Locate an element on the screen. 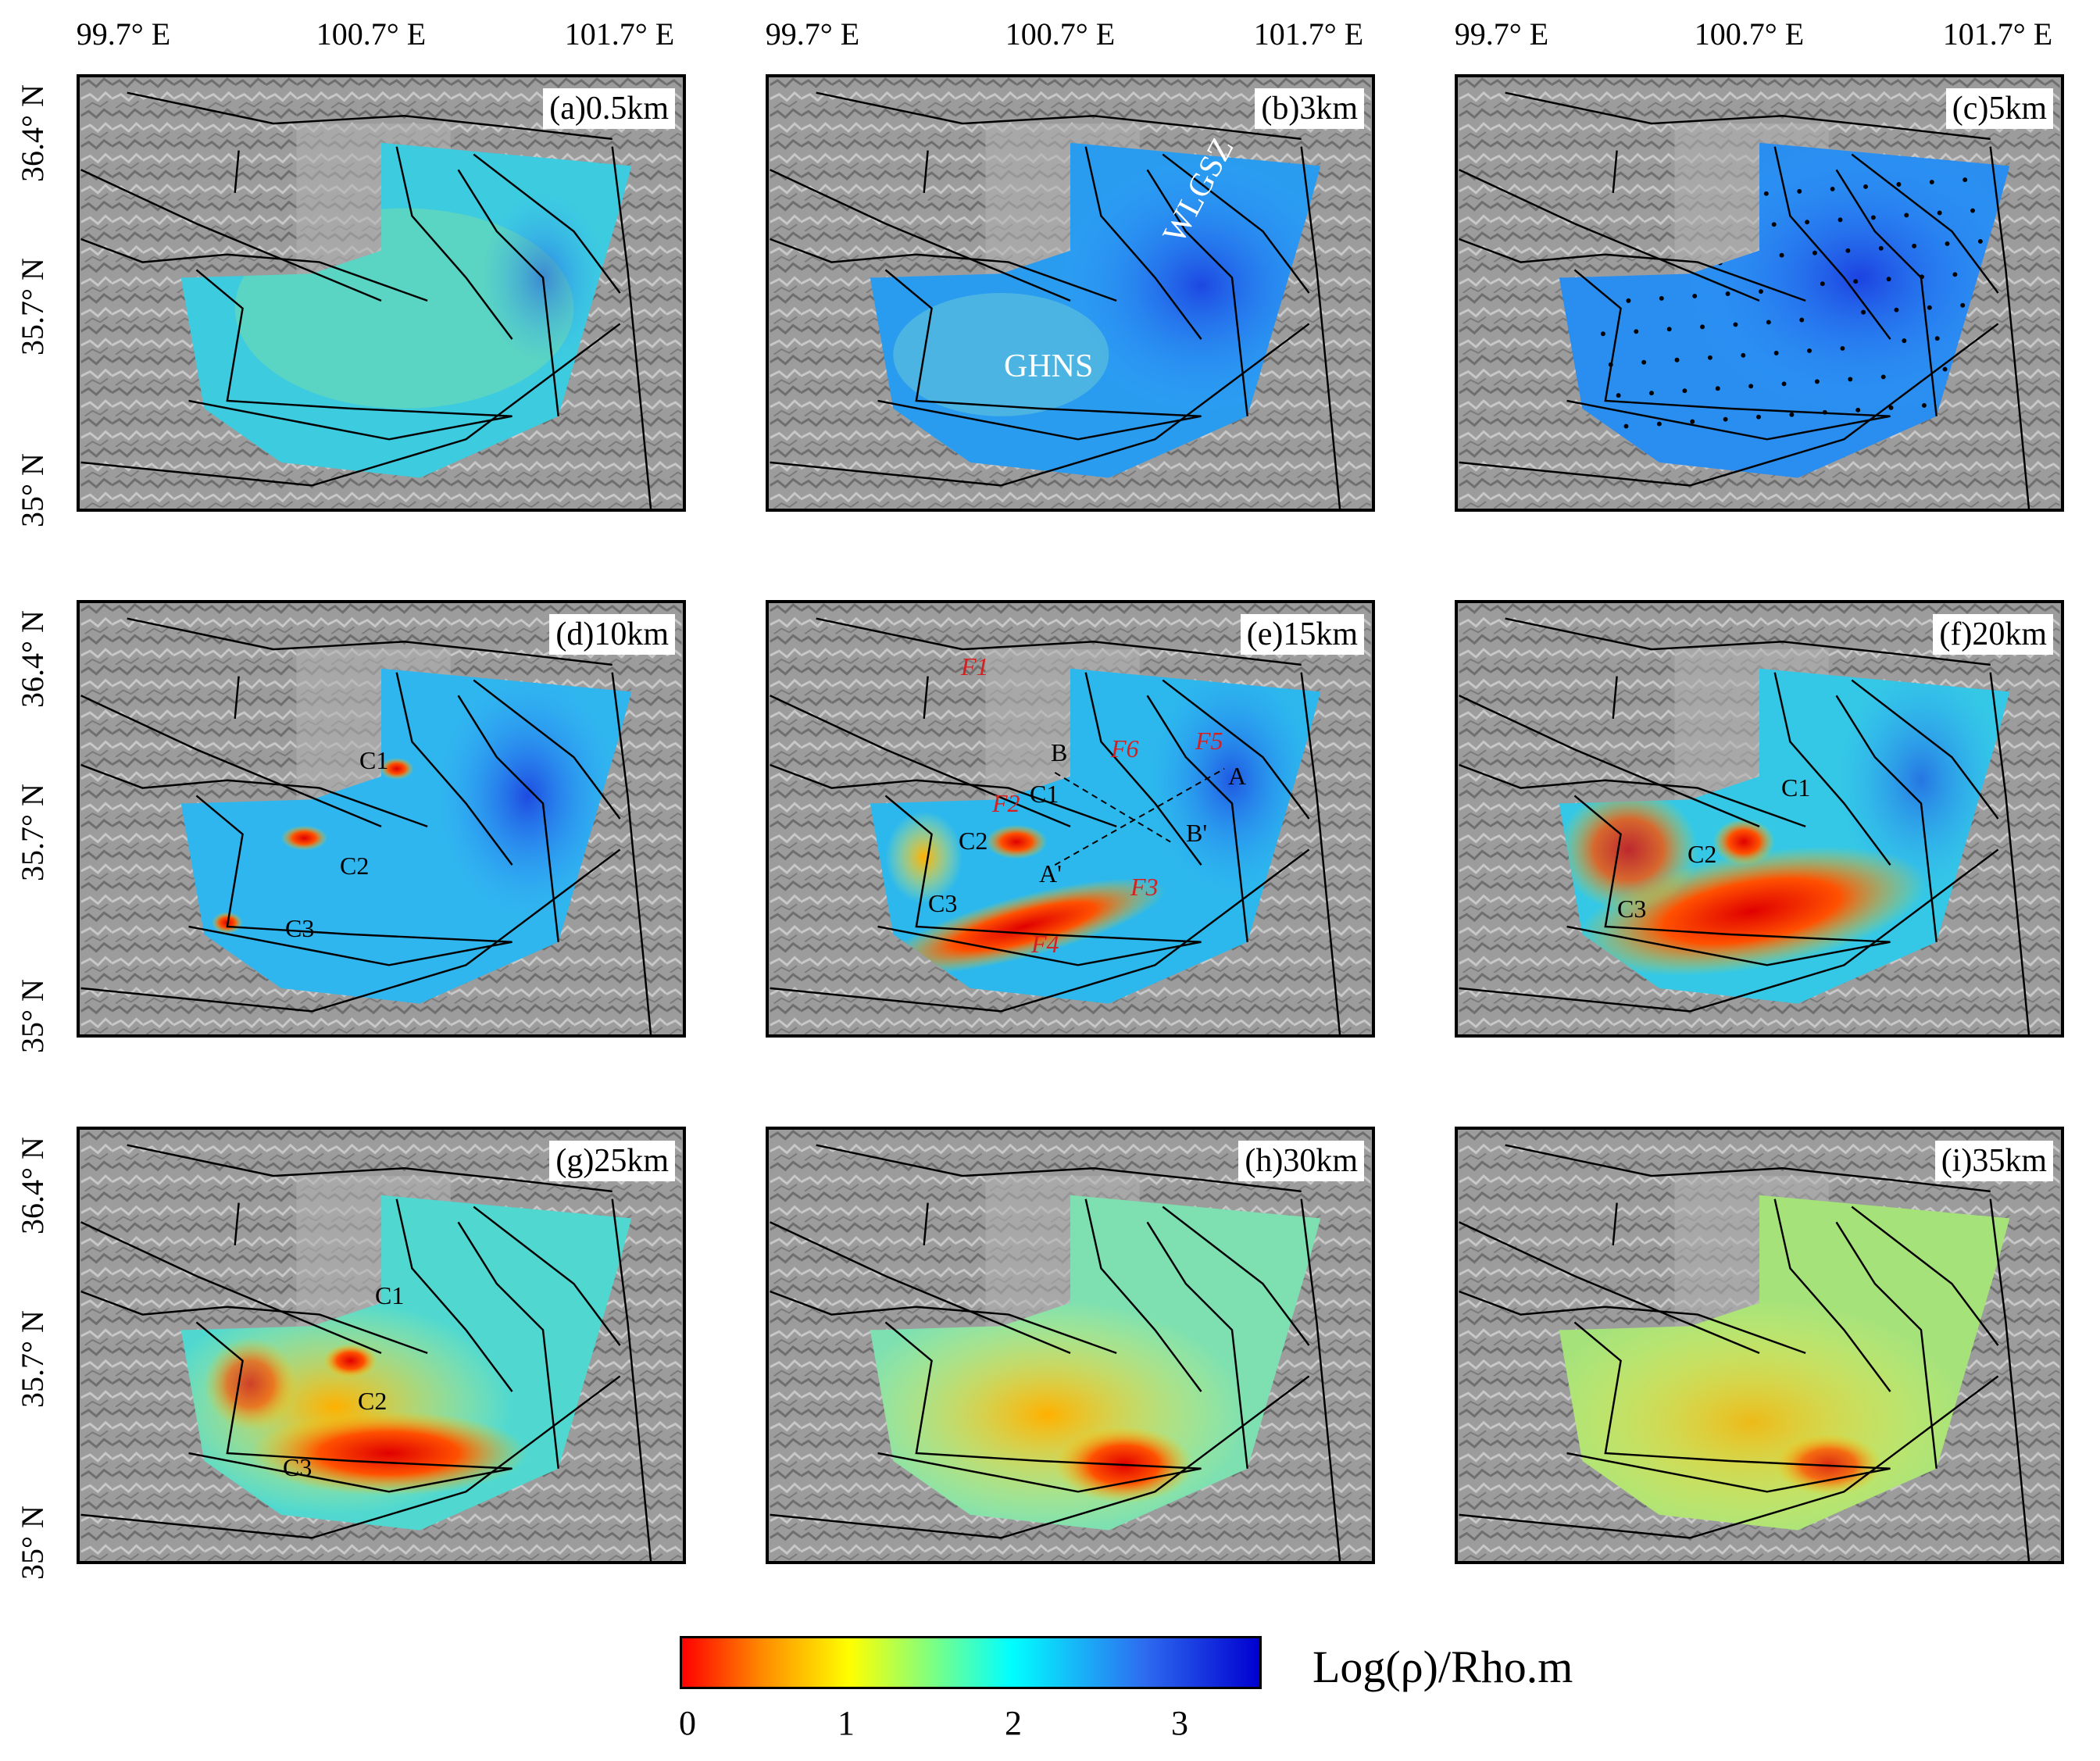 This screenshot has height=1761, width=2100. map-panel-h: (h)30km is located at coordinates (1070, 1345).